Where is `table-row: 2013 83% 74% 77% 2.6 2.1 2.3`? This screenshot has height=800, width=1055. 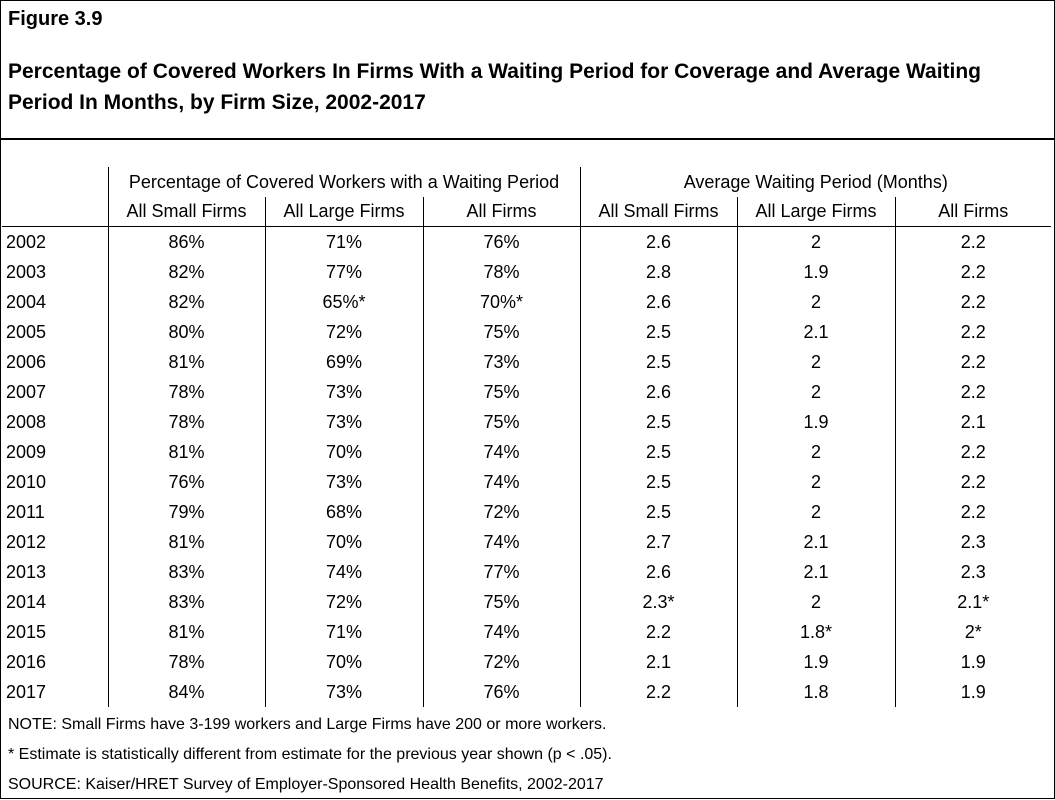
table-row: 2013 83% 74% 77% 2.6 2.1 2.3 is located at coordinates (526, 572).